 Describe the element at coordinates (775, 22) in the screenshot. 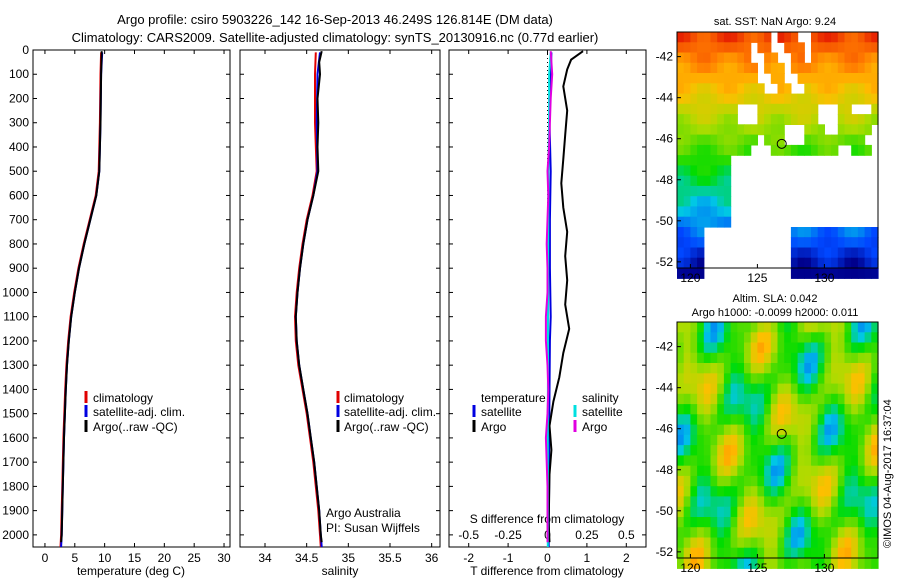

I see `sst-map-title: sat. SST: NaN Argo: 9.24` at that location.